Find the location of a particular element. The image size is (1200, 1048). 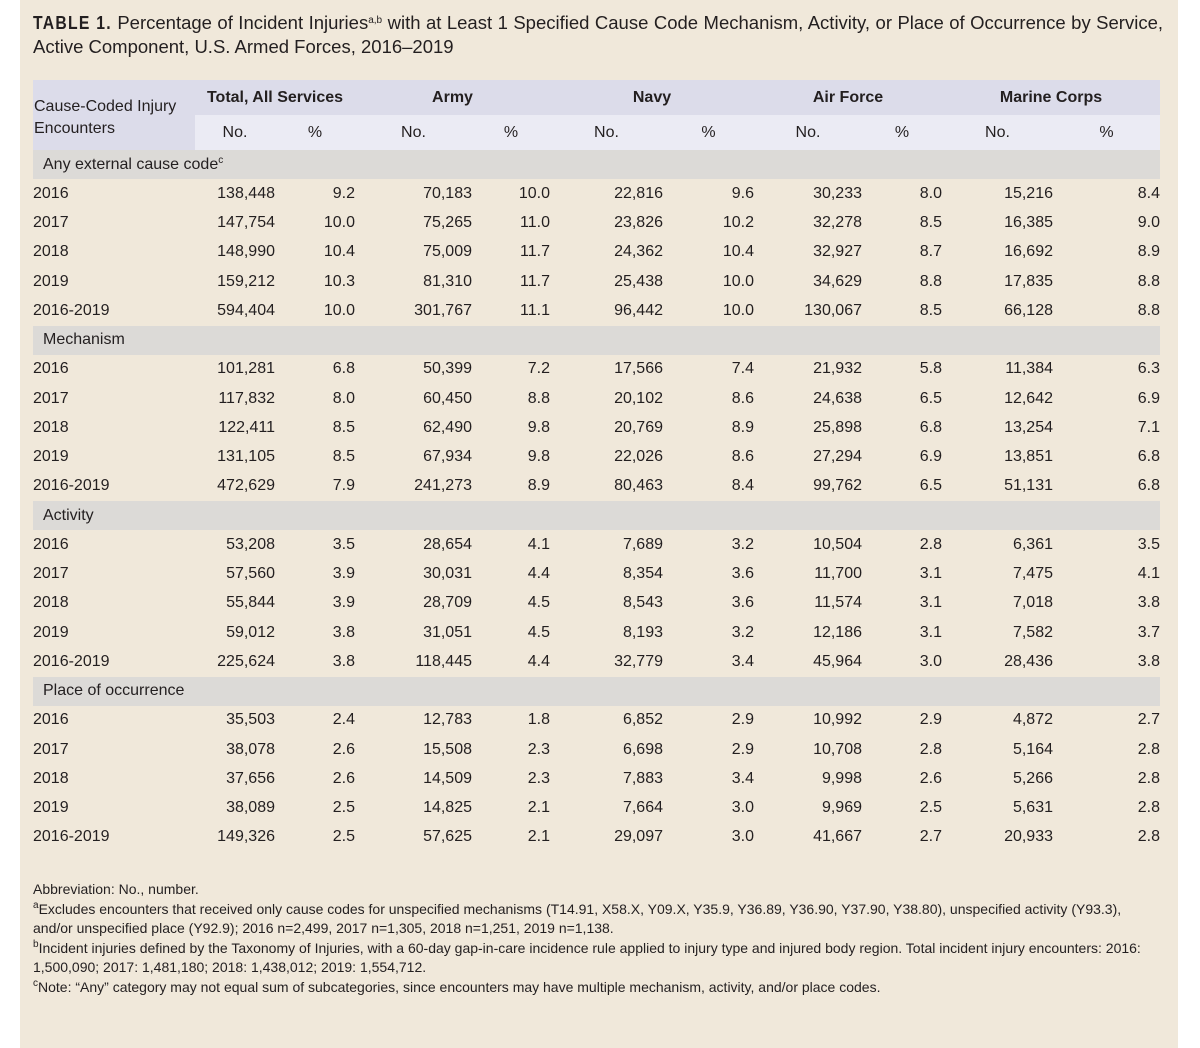

year-cell: 2018 is located at coordinates (51, 252).